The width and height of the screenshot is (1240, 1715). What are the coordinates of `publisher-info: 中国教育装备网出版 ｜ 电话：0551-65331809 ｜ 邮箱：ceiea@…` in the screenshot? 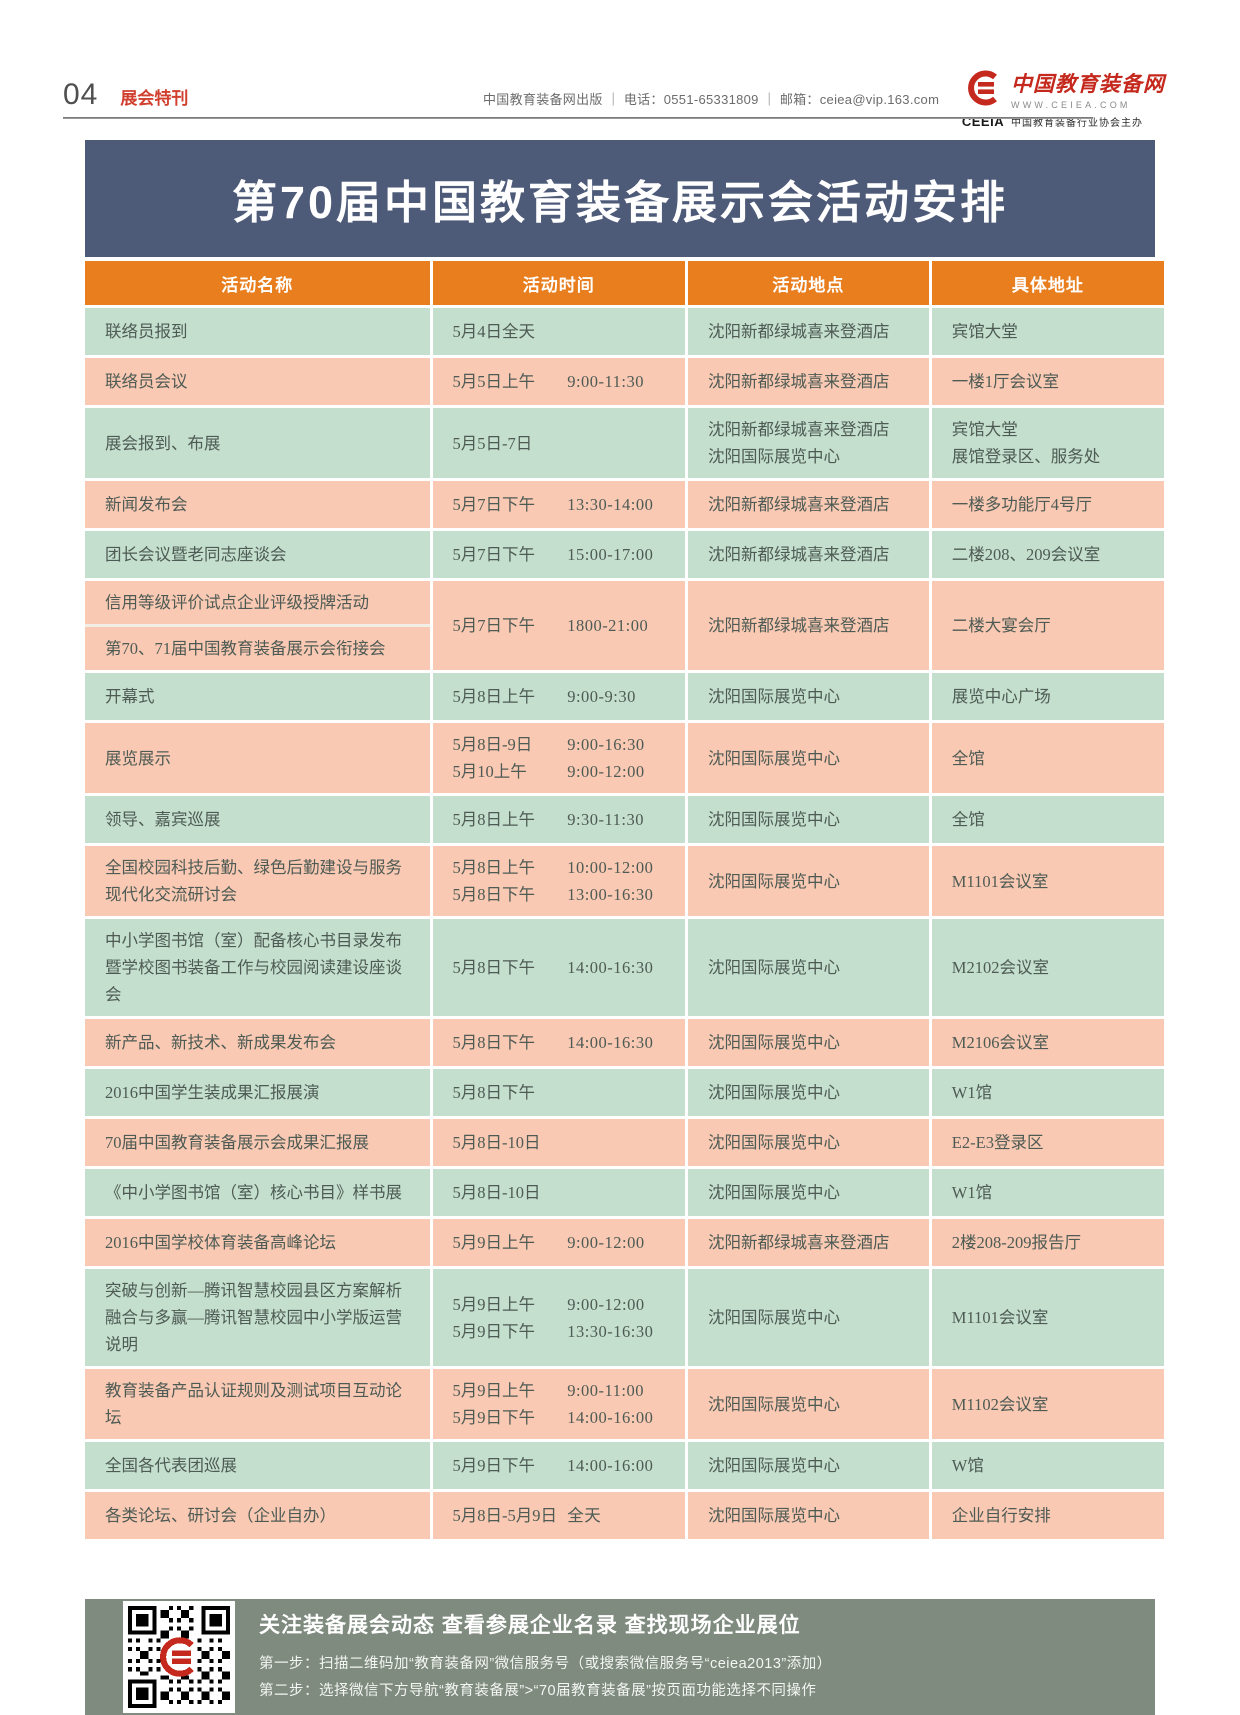 It's located at (711, 99).